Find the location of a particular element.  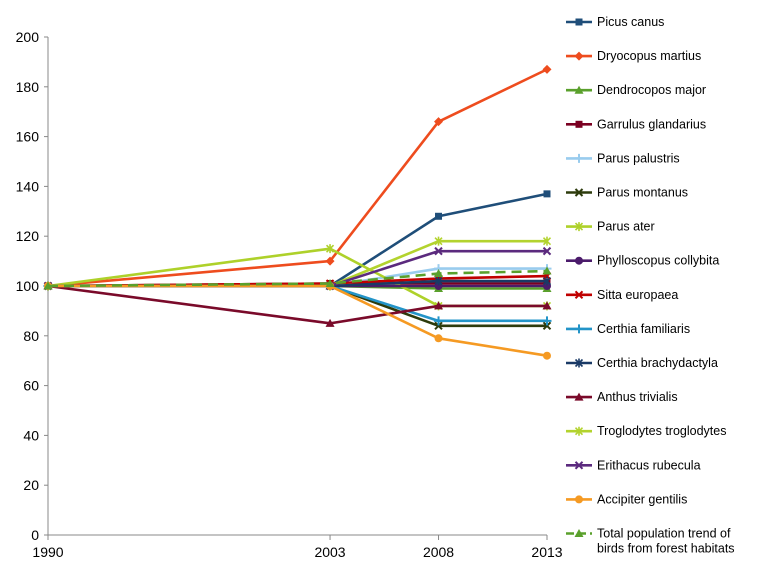

legend-label: Troglodytes troglodytes is located at coordinates (661, 431).